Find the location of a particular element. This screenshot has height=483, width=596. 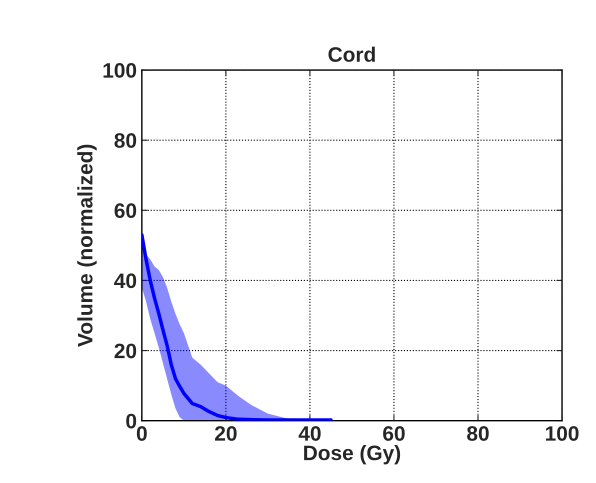

x-tick-label: 20 is located at coordinates (226, 433).